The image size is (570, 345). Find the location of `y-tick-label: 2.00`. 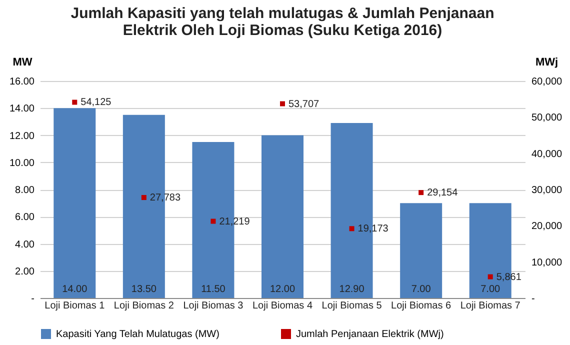

y-tick-label: 2.00 is located at coordinates (25, 272).